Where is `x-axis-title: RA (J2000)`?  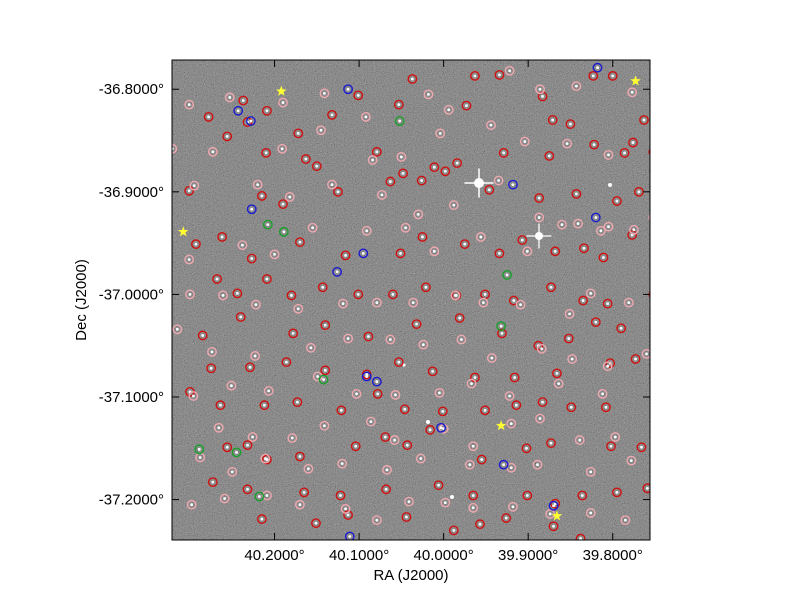 x-axis-title: RA (J2000) is located at coordinates (410, 575).